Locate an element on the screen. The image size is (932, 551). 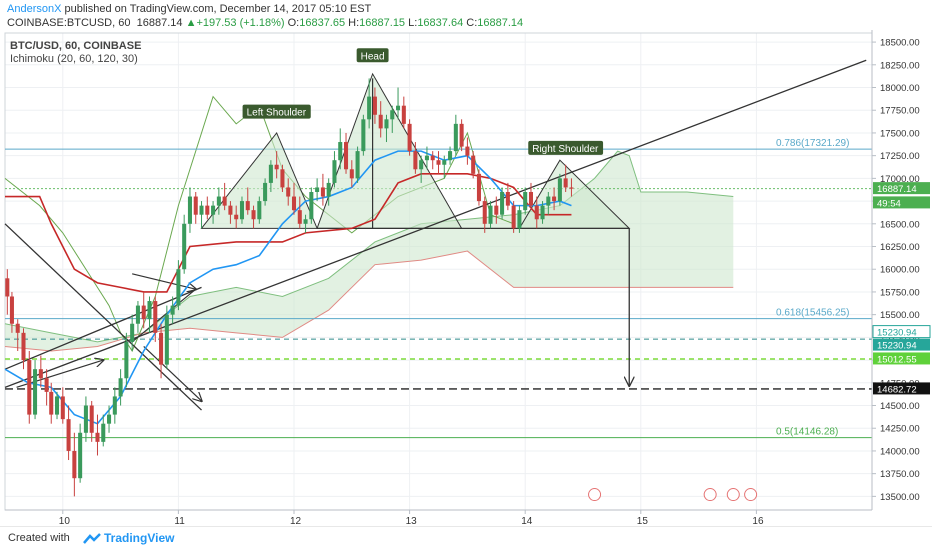
y-tick-label: 14000.00 is located at coordinates (900, 451).